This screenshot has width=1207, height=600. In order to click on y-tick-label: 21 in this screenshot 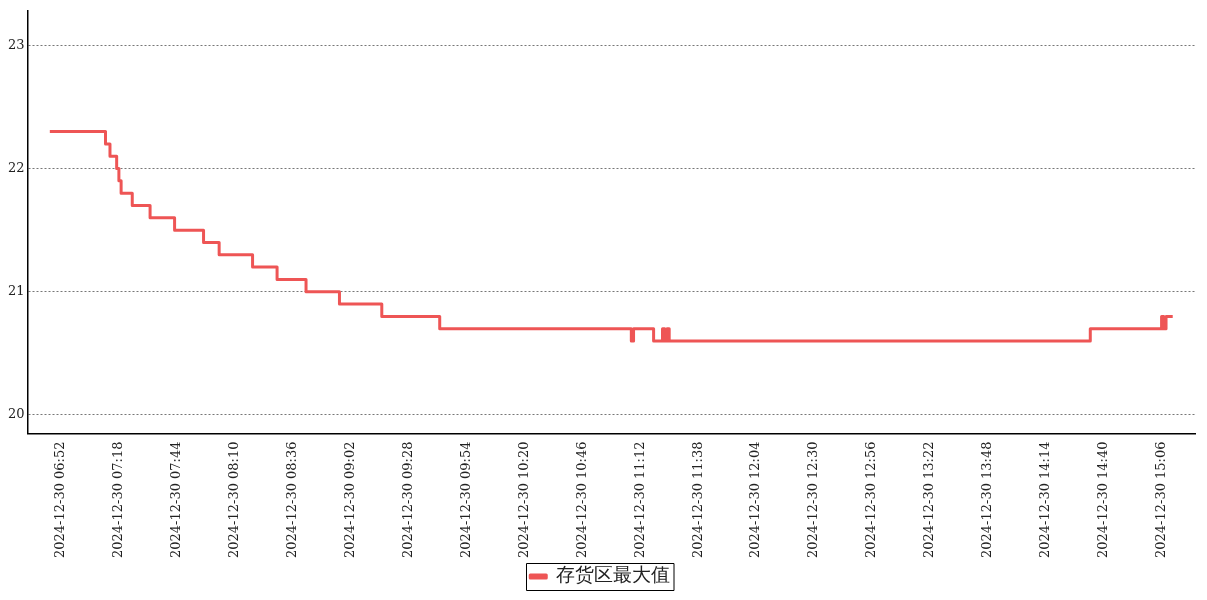, I will do `click(16, 291)`.